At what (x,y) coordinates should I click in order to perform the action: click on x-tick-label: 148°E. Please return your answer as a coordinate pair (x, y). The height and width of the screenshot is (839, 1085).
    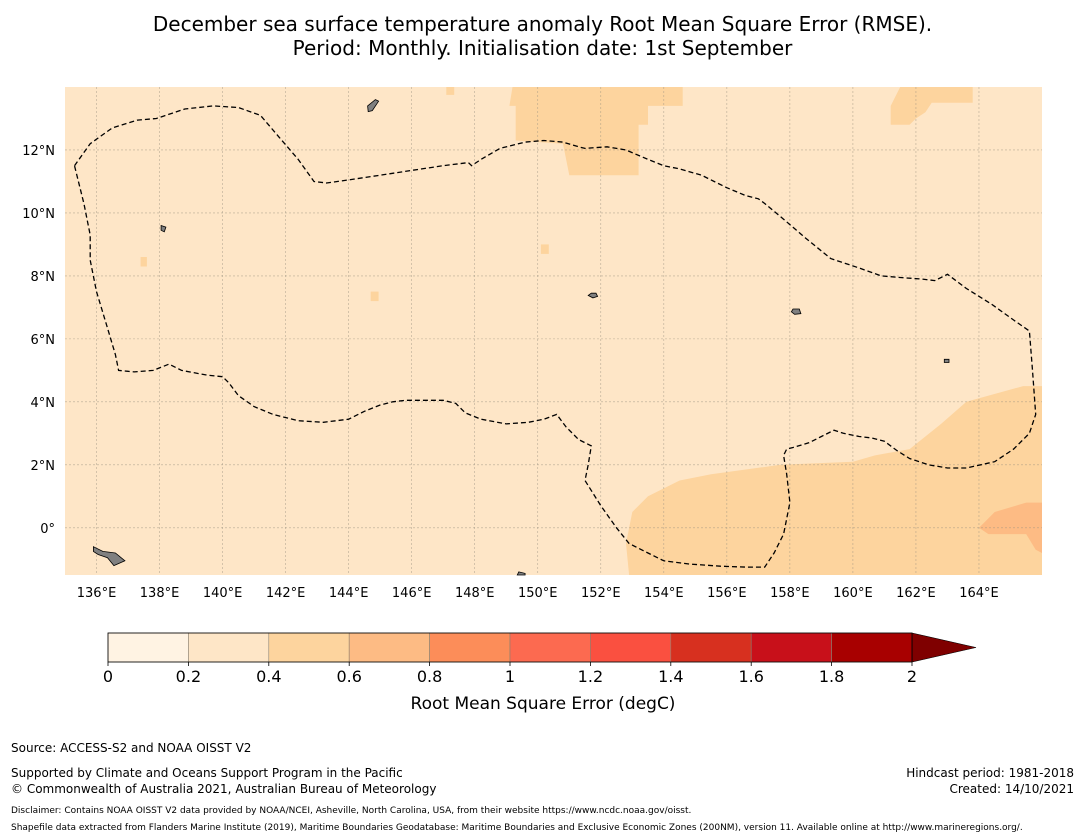
    Looking at the image, I should click on (475, 593).